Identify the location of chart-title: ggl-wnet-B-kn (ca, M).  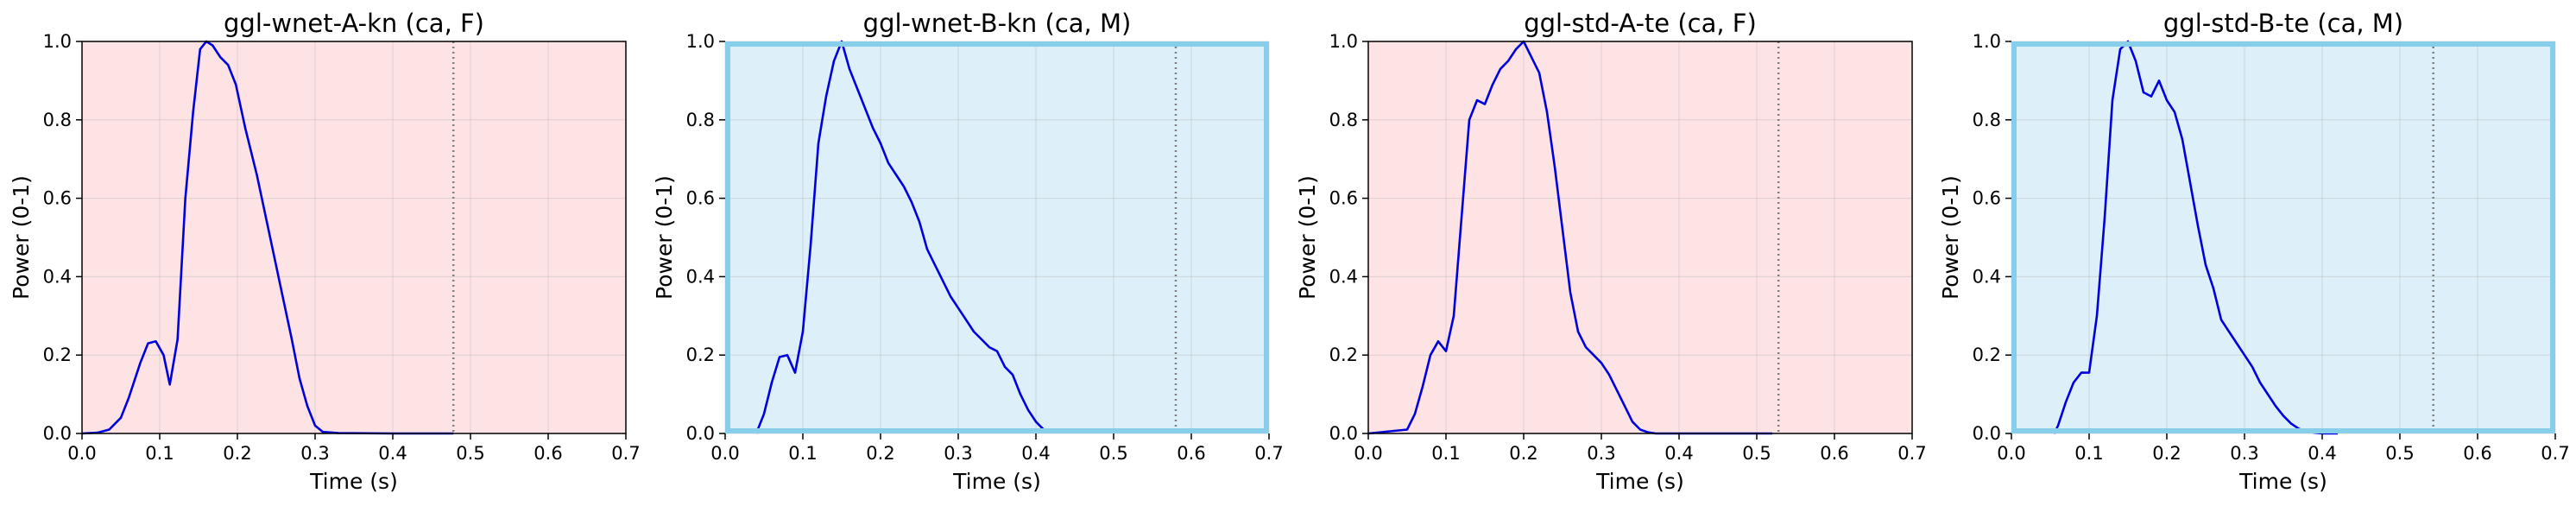
(997, 23).